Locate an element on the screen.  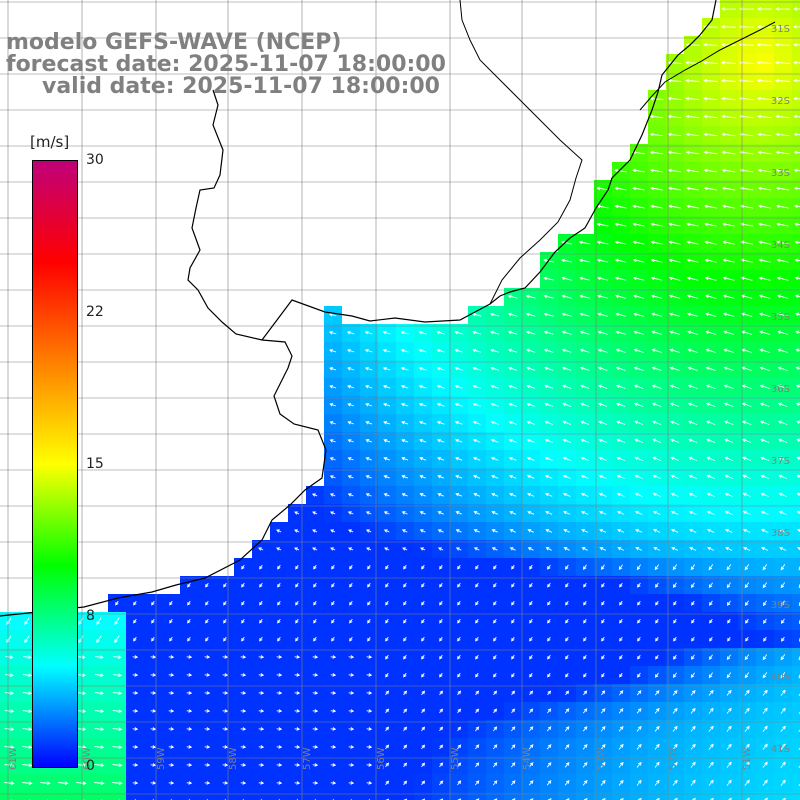
colorbar-tick-0: 0 is located at coordinates (90, 766).